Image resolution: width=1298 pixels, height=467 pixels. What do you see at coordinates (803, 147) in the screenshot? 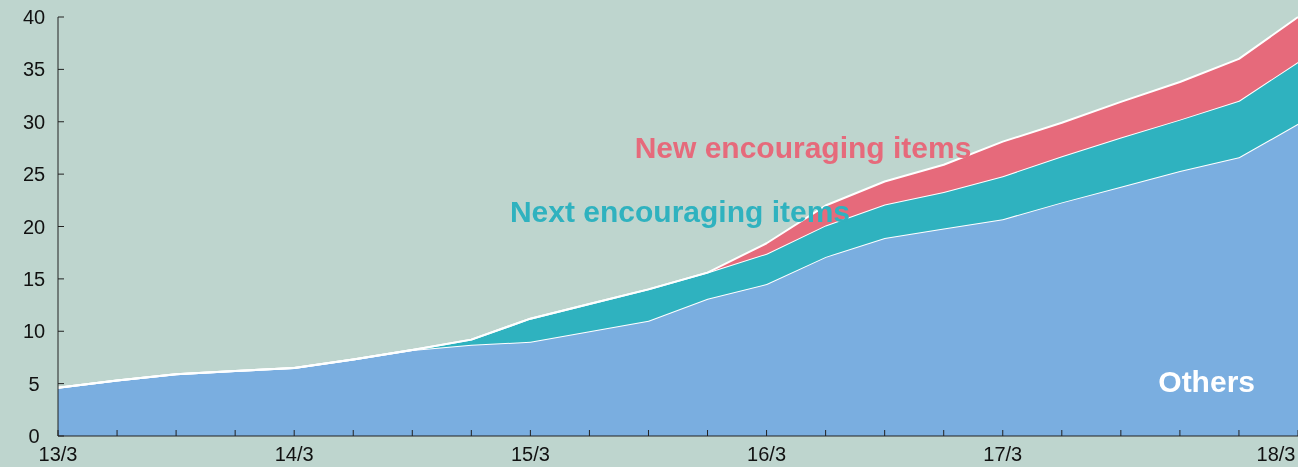
I see `series-label: New encouraging items` at bounding box center [803, 147].